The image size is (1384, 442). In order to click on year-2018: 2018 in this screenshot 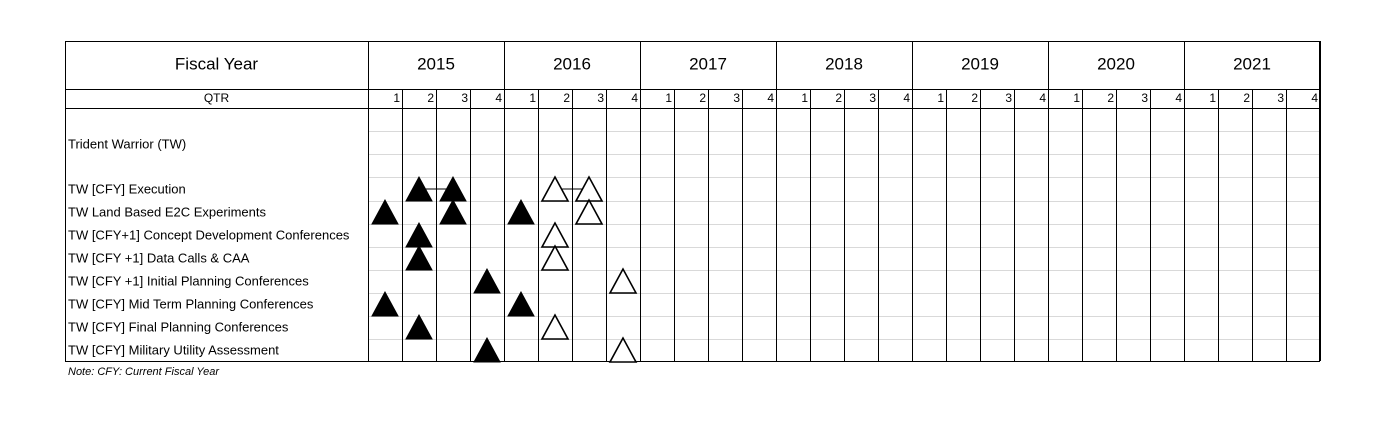, I will do `click(844, 63)`.